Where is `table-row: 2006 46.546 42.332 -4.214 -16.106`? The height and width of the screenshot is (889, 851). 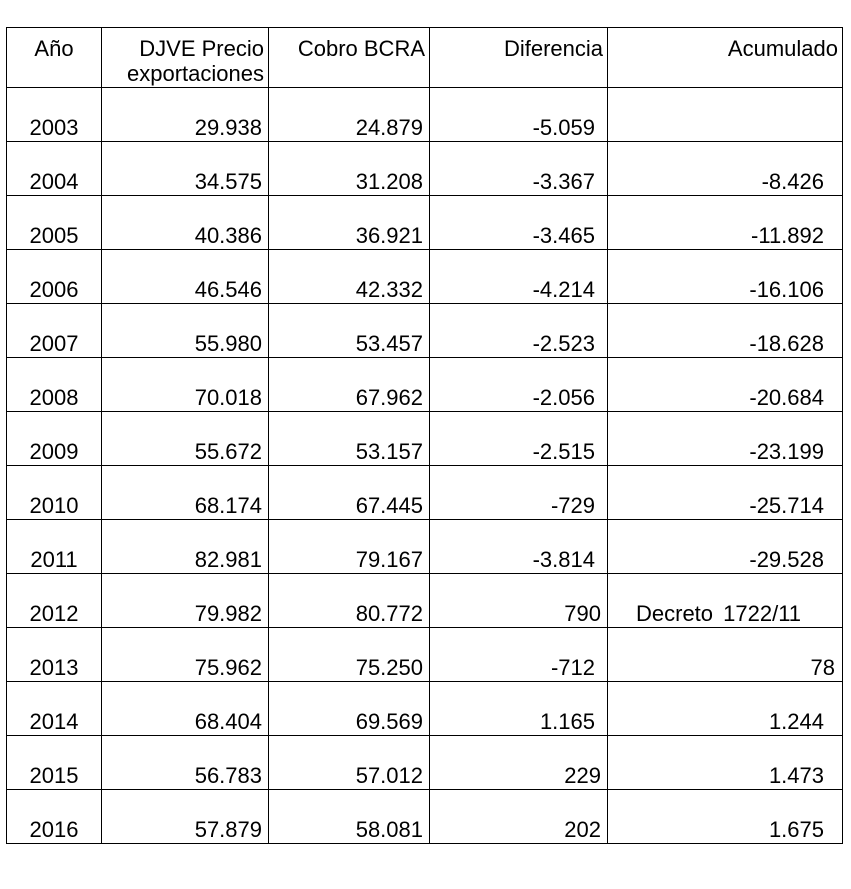 table-row: 2006 46.546 42.332 -4.214 -16.106 is located at coordinates (424, 276).